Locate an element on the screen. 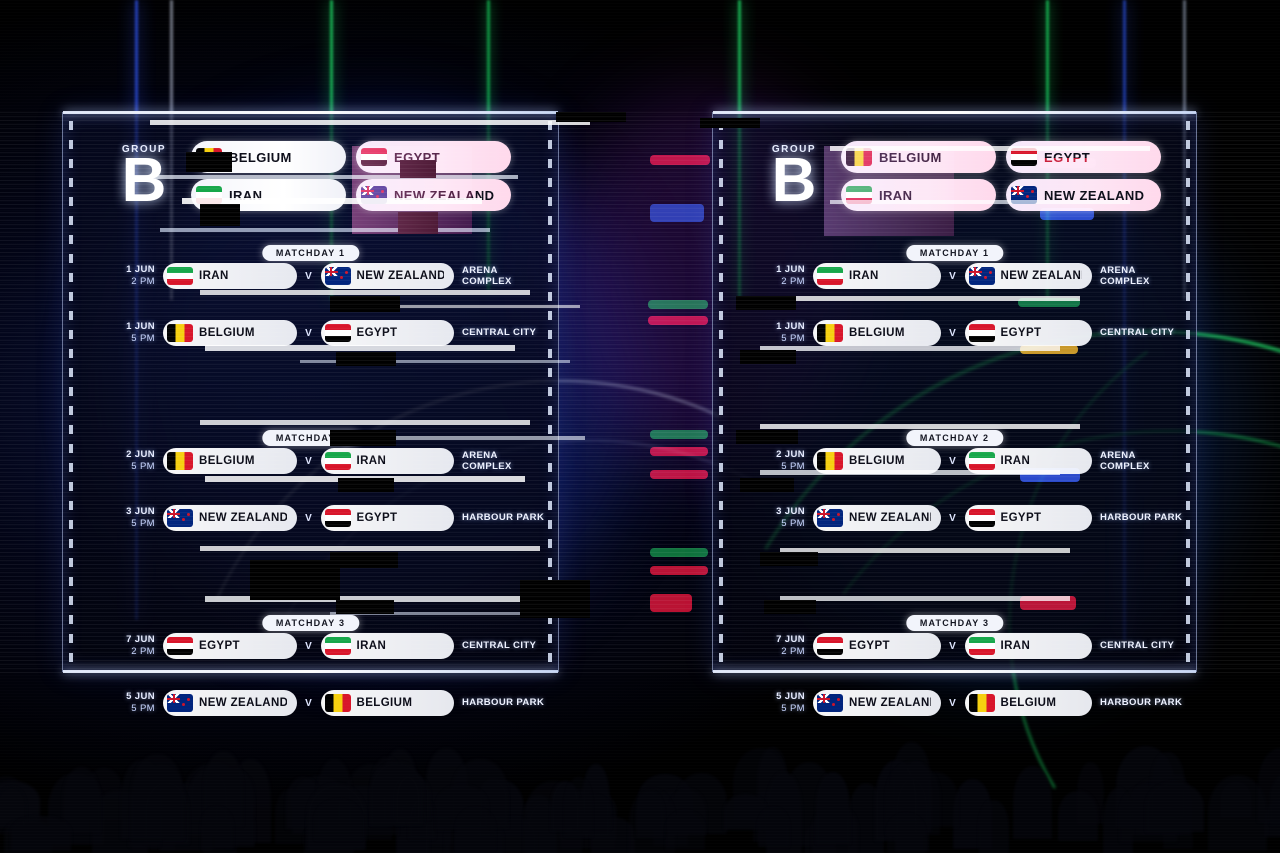 The height and width of the screenshot is (853, 1280). group-team-new-zealand: NEW ZEALAND is located at coordinates (1083, 195).